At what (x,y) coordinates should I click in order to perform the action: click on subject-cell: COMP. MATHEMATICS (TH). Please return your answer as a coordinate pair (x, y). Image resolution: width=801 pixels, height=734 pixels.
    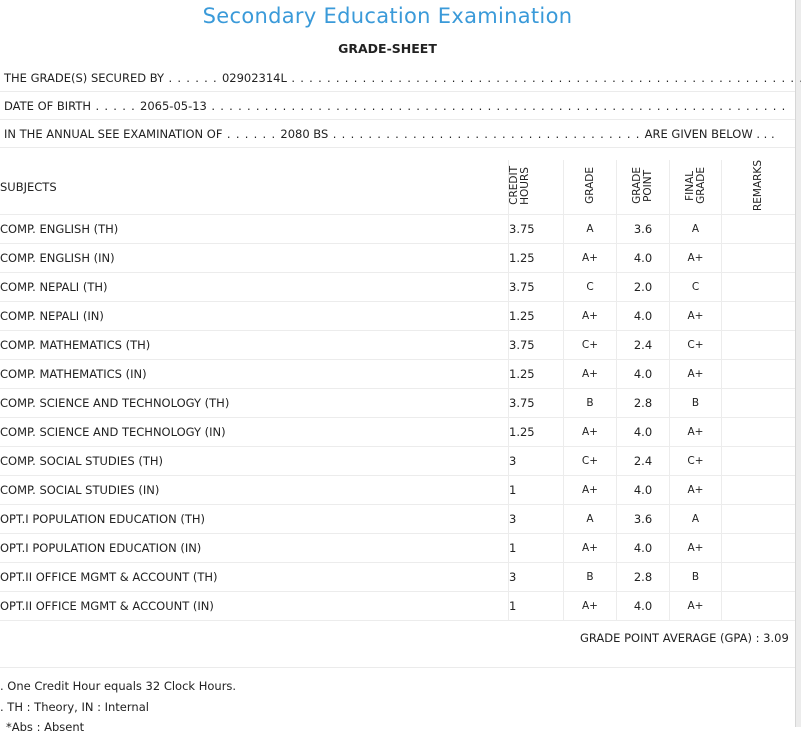
    Looking at the image, I should click on (254, 345).